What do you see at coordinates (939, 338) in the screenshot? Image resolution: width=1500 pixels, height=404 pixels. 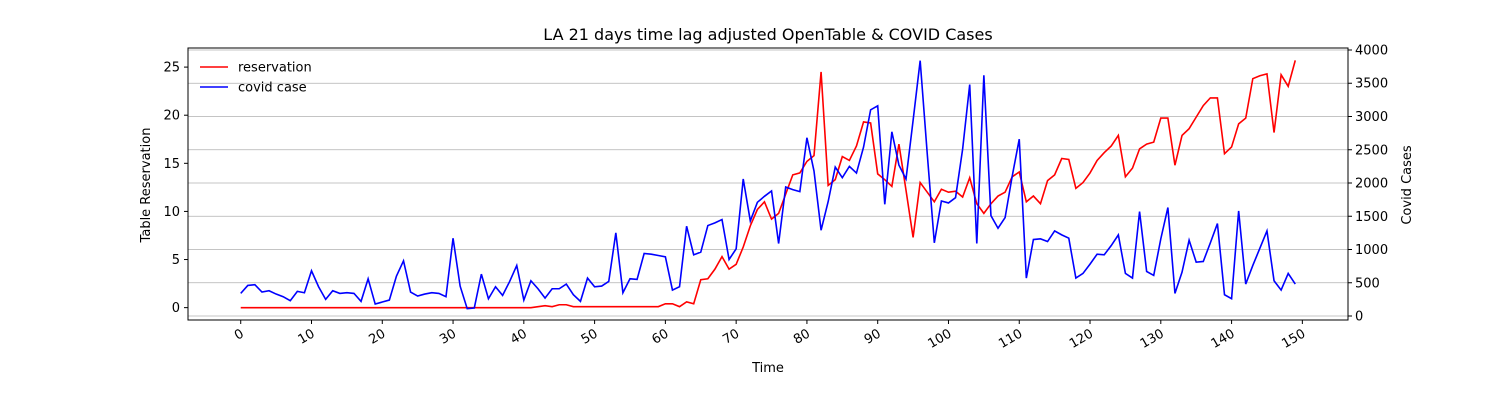 I see `x-tick-label: 100` at bounding box center [939, 338].